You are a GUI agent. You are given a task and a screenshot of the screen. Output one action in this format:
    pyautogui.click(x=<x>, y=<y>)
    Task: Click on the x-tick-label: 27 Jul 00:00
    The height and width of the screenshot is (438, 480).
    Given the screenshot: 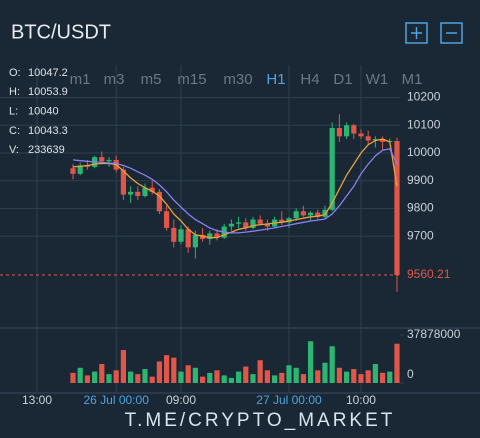 What is the action you would take?
    pyautogui.click(x=289, y=400)
    